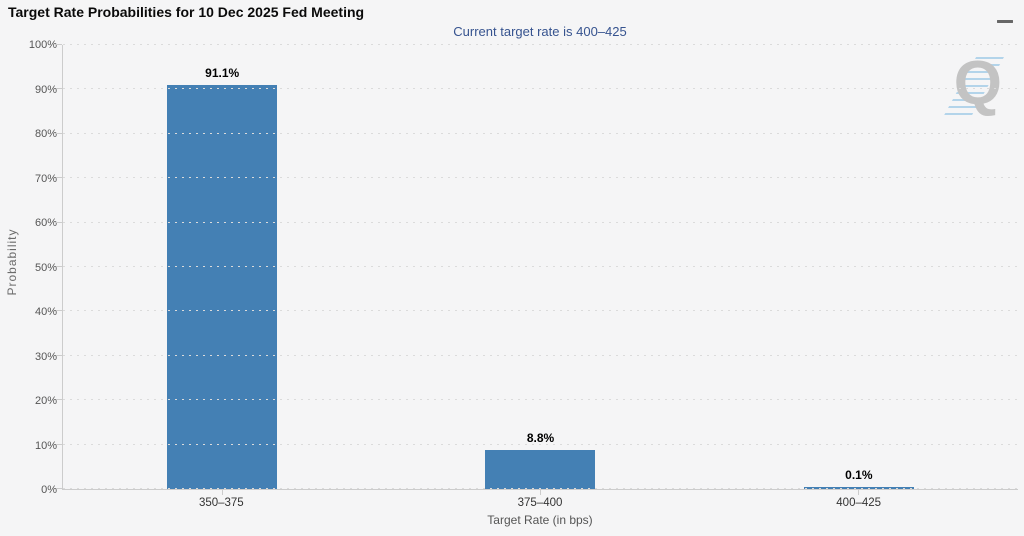  Describe the element at coordinates (45, 223) in the screenshot. I see `y-axis-label: 60%` at that location.